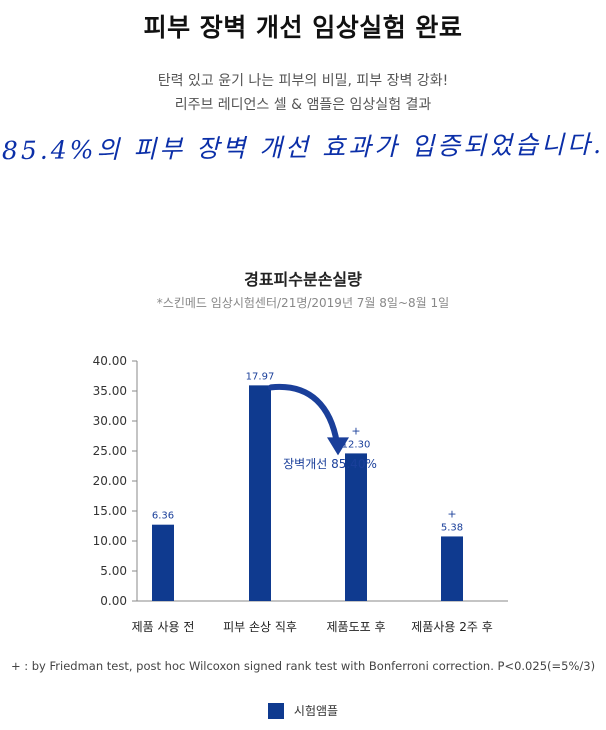 The image size is (606, 730). I want to click on y-tick-label: 0.00, so click(113, 601).